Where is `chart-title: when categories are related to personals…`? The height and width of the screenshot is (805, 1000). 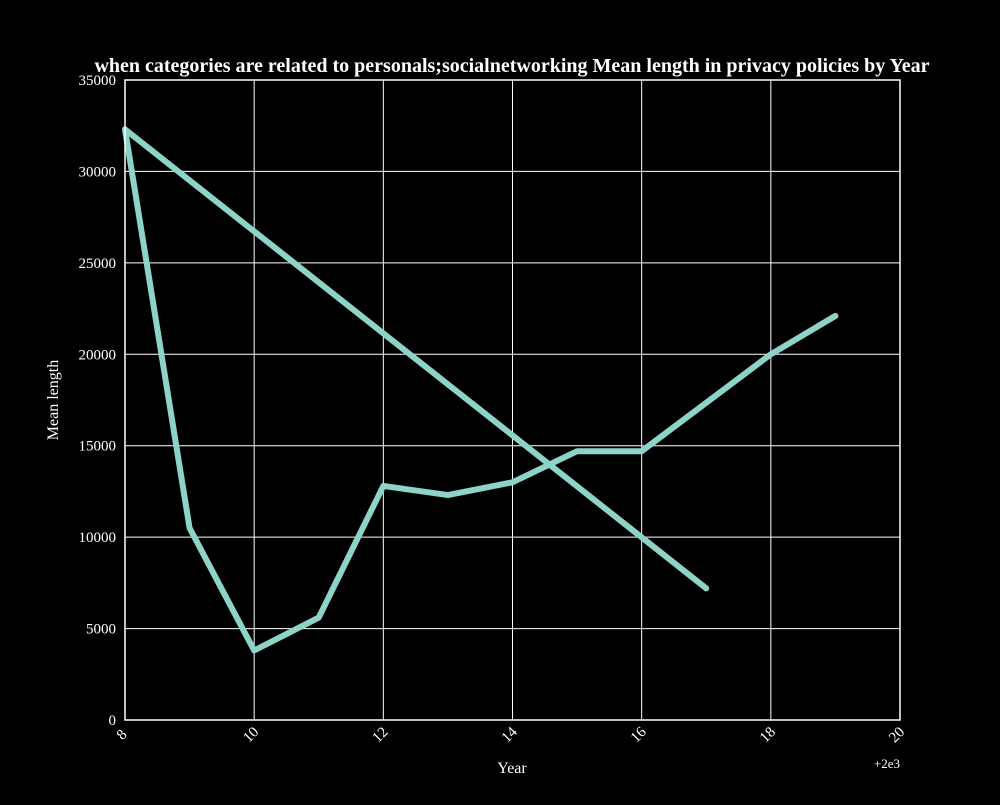
chart-title: when categories are related to personals… is located at coordinates (511, 66).